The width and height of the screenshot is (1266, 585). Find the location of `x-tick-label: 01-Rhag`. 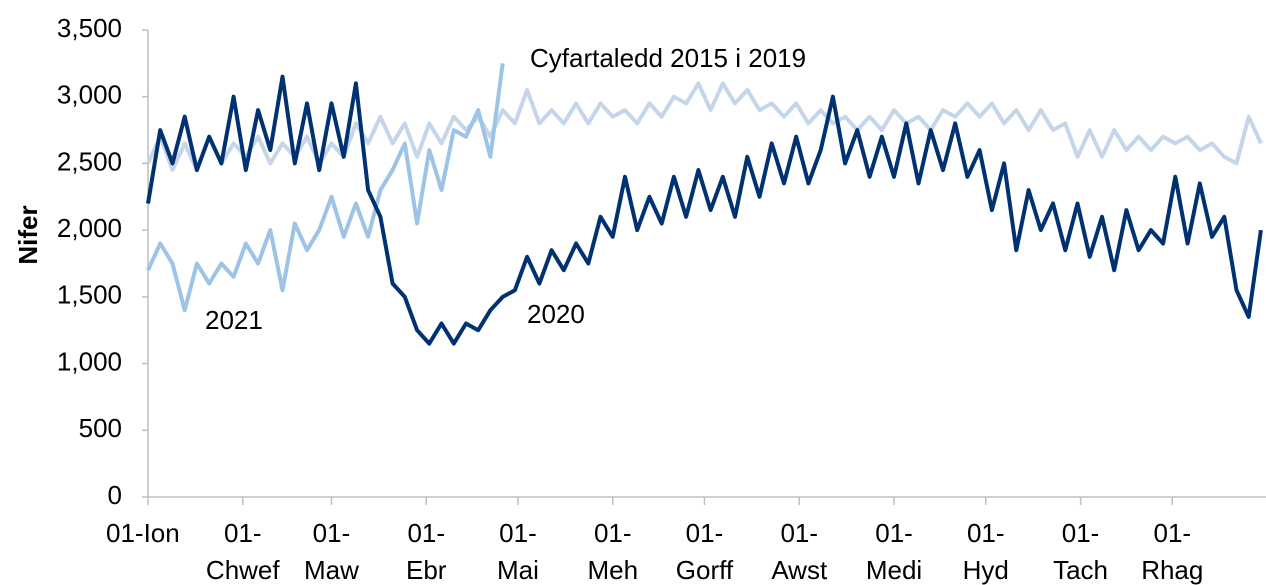

x-tick-label: 01-Rhag is located at coordinates (1172, 551).